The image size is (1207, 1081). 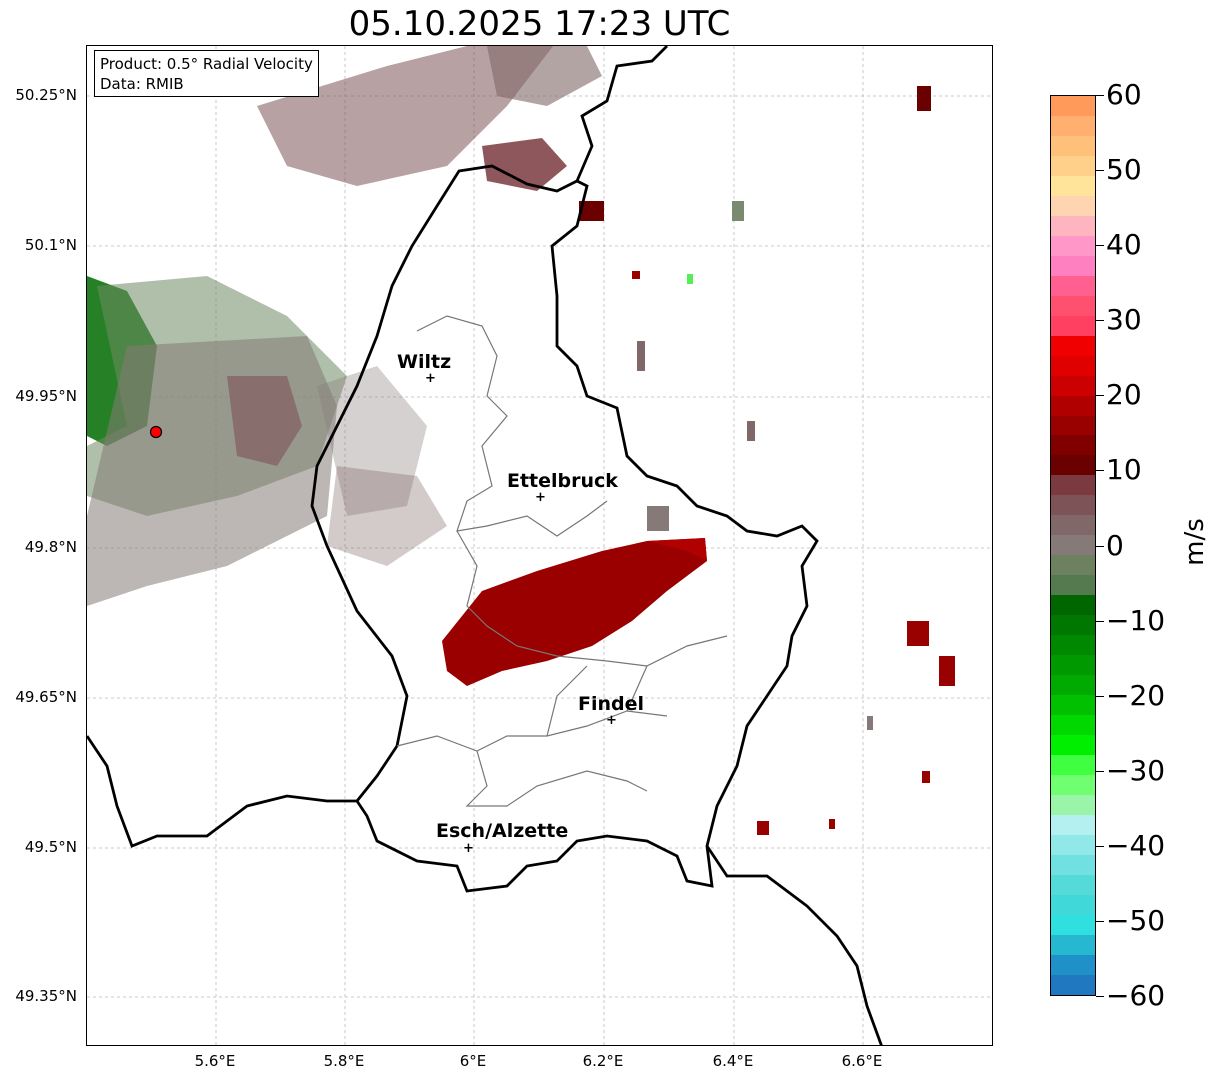 What do you see at coordinates (562, 481) in the screenshot?
I see `city-label-ettelbruck: Ettelbruck` at bounding box center [562, 481].